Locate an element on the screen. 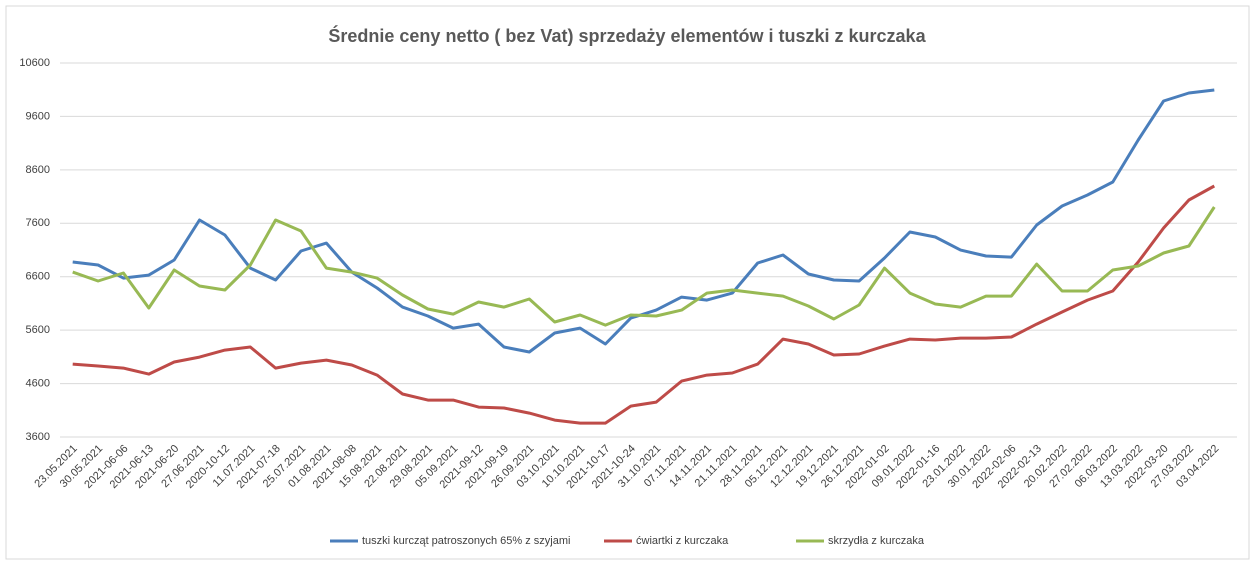 This screenshot has width=1255, height=565. legend-label: skrzydła z kurczaka is located at coordinates (876, 541).